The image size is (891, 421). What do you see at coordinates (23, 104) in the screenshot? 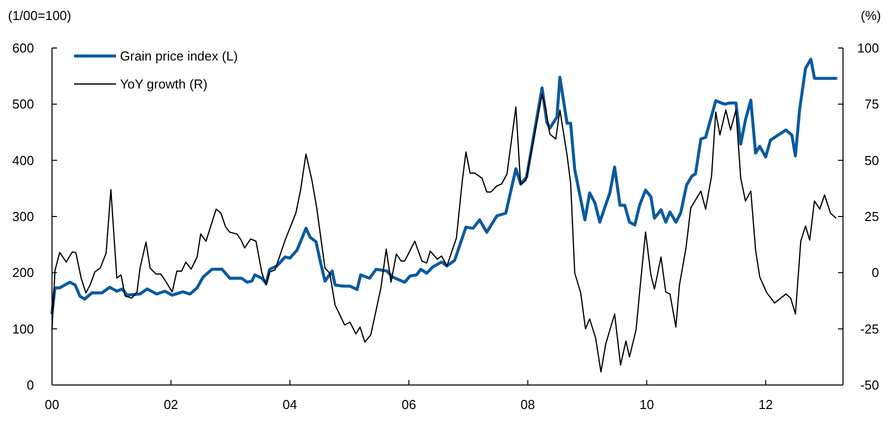
I see `y-tick-label: 500` at bounding box center [23, 104].